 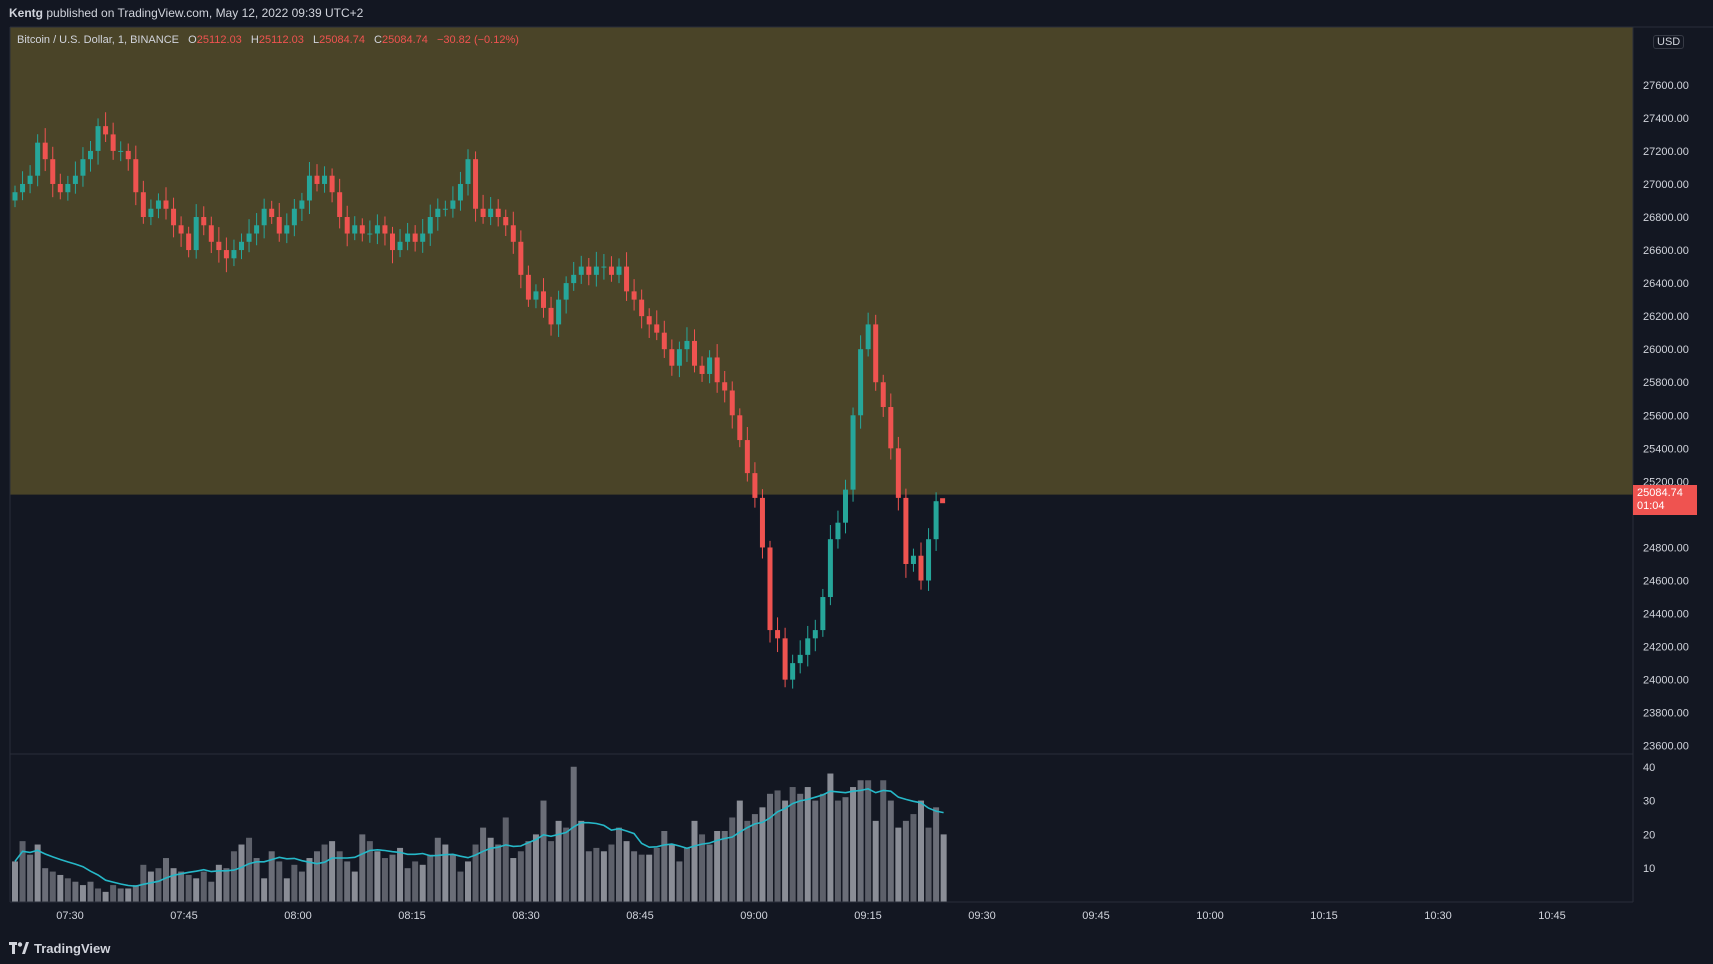 What do you see at coordinates (1666, 383) in the screenshot?
I see `price-tick-label-9: 25800.00` at bounding box center [1666, 383].